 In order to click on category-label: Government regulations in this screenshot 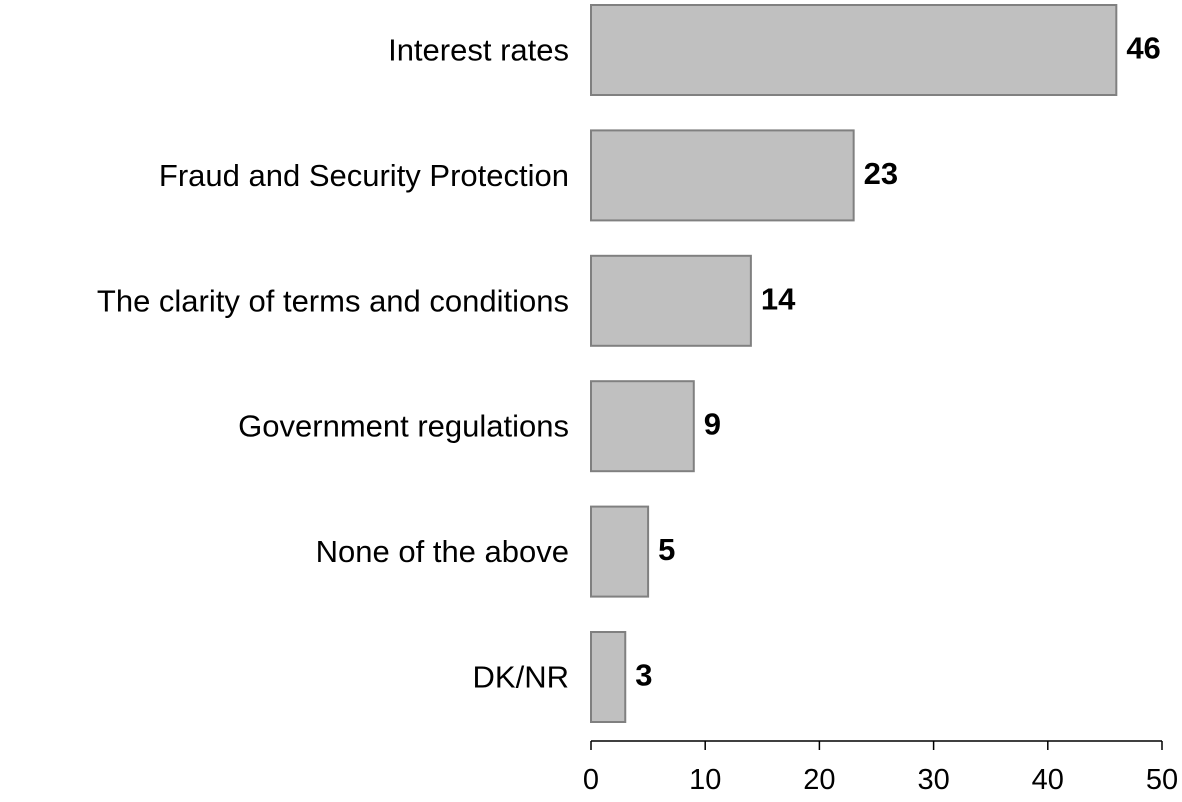, I will do `click(403, 426)`.